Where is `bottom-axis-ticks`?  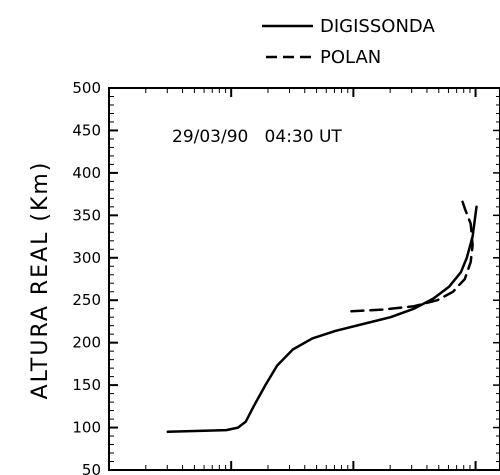 bottom-axis-ticks is located at coordinates (292, 465).